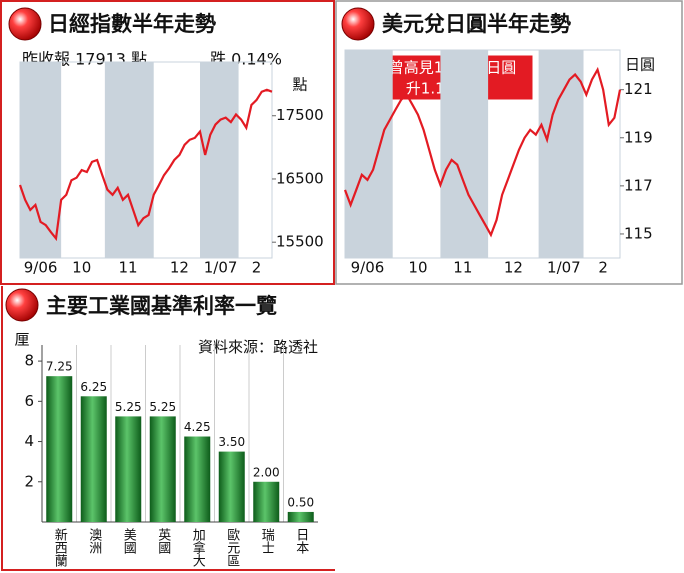  Describe the element at coordinates (59, 367) in the screenshot. I see `value-label: 7.25` at that location.